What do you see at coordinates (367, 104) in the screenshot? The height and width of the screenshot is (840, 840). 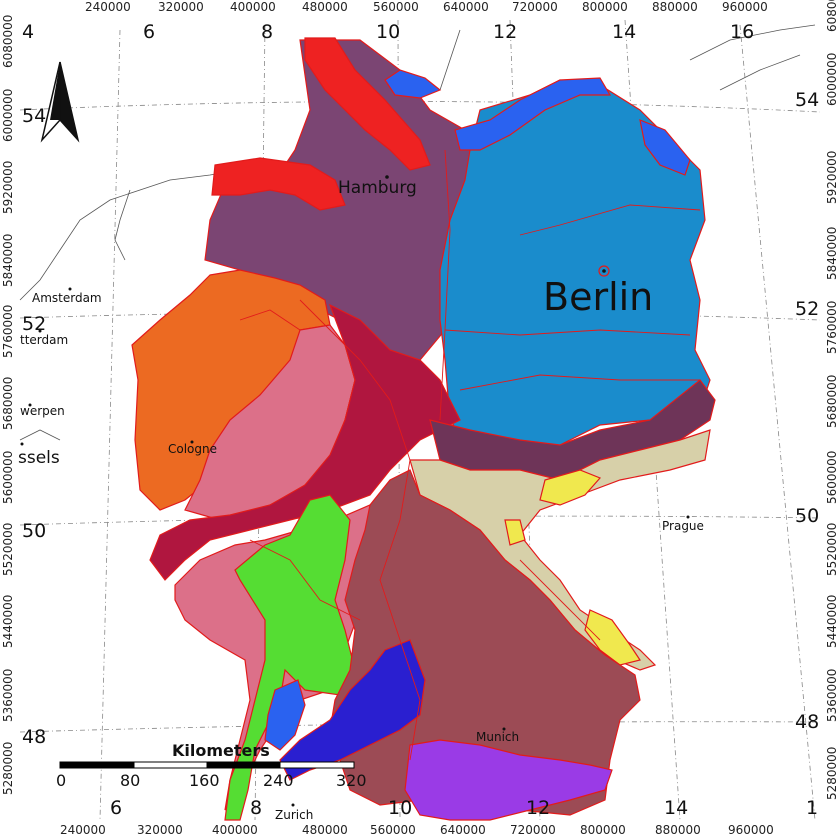 I see `region-coast-red` at bounding box center [367, 104].